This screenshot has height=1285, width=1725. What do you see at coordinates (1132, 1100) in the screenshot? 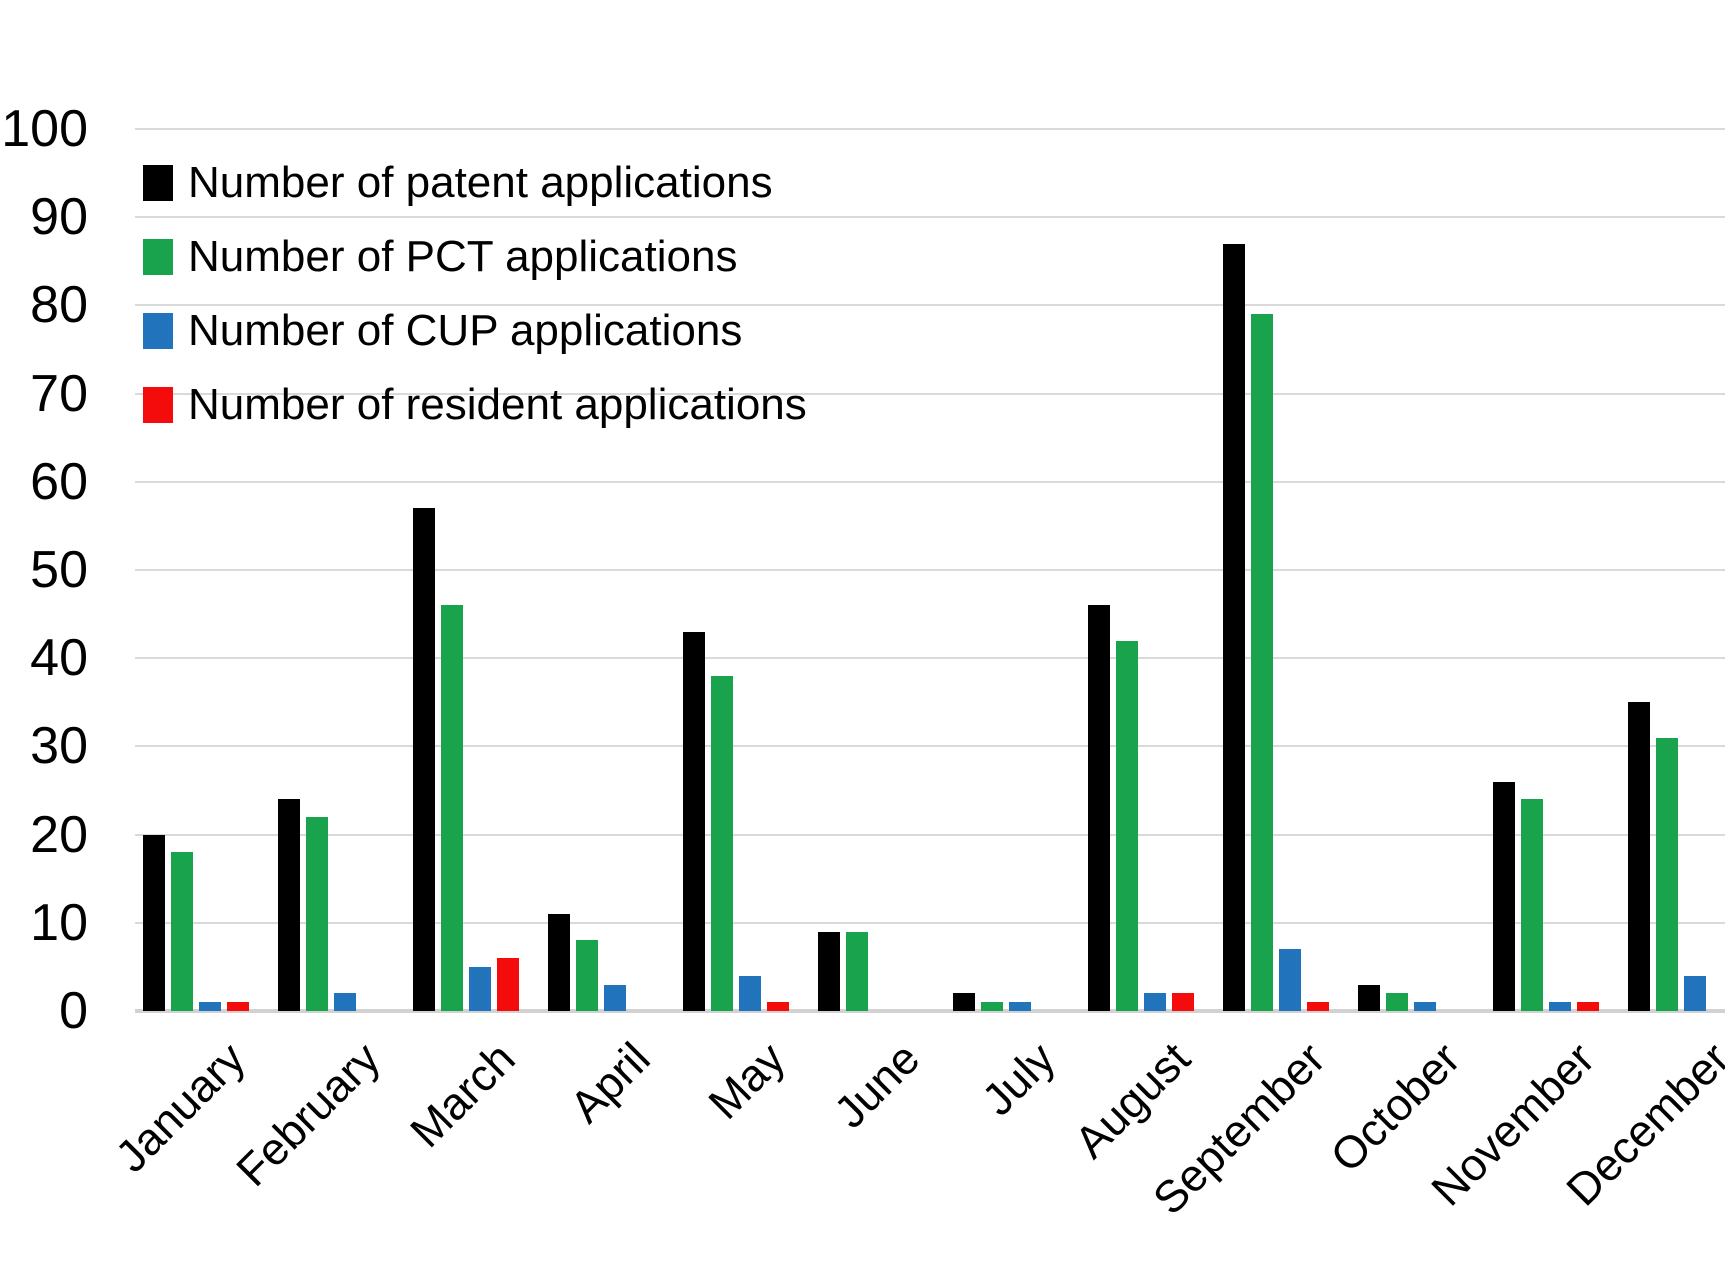
I see `x-axis-category-label: August` at bounding box center [1132, 1100].